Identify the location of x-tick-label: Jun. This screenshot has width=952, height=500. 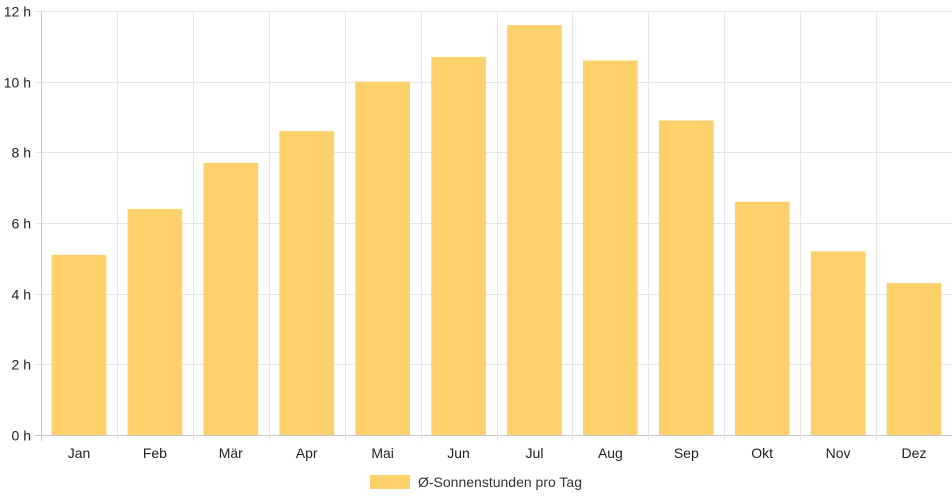
(458, 453).